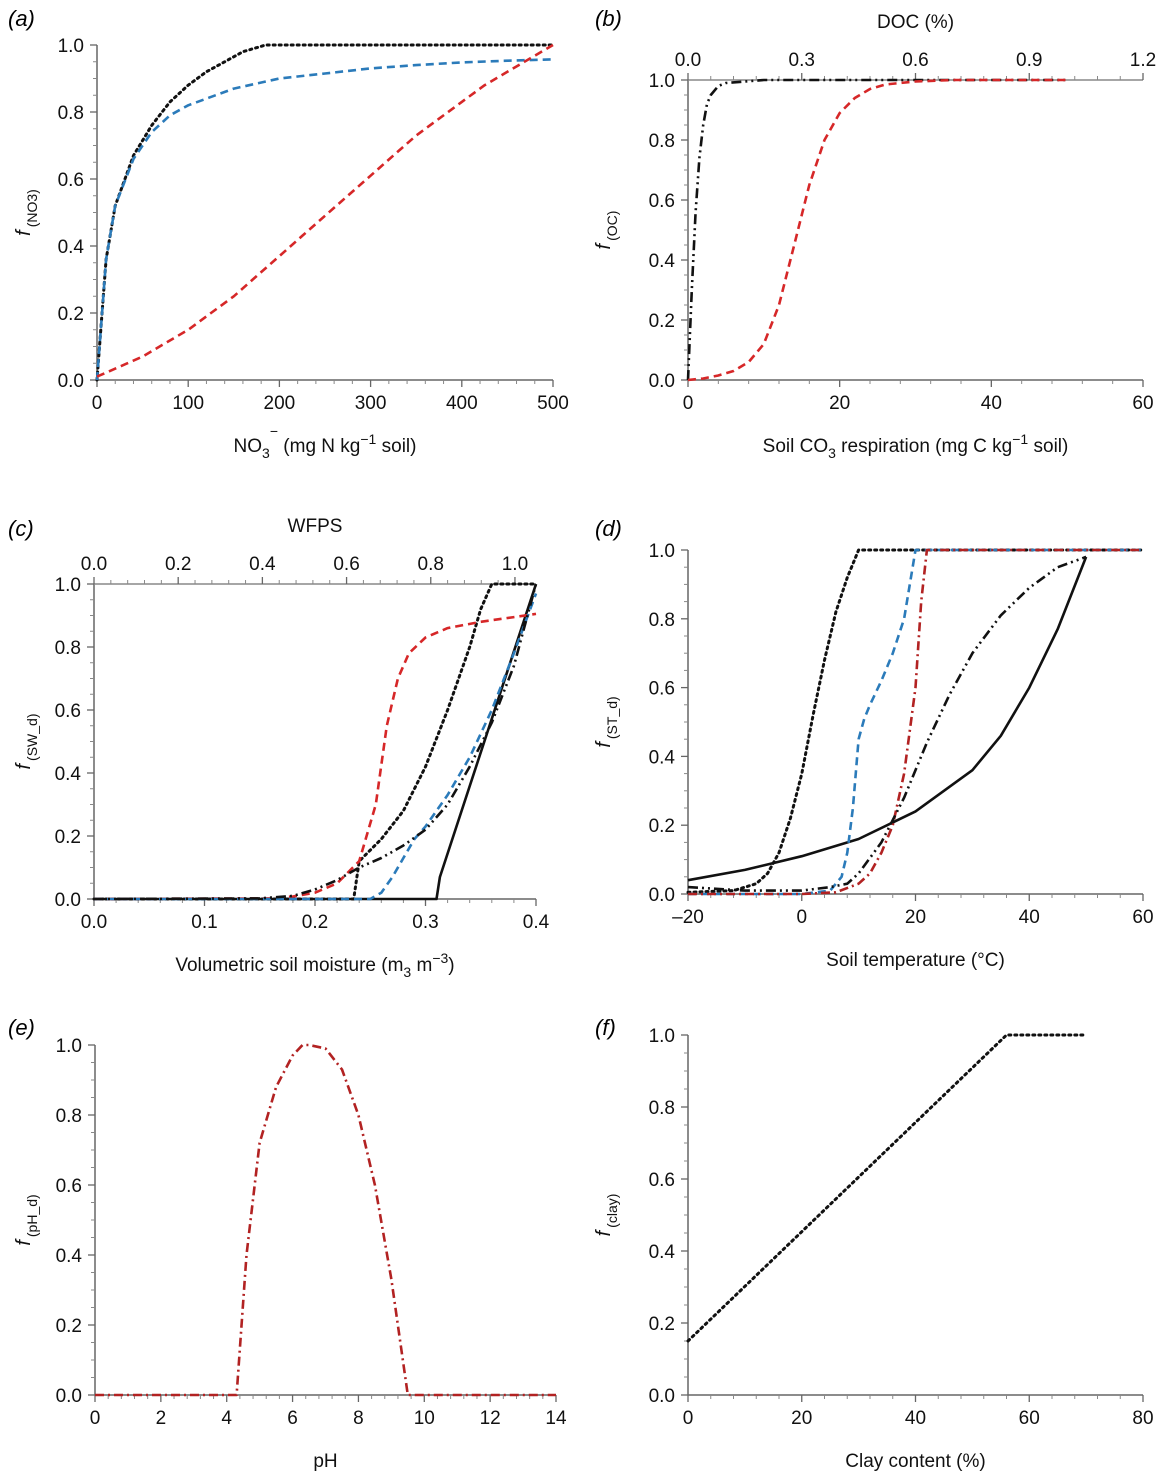 The width and height of the screenshot is (1167, 1472). Describe the element at coordinates (315, 922) in the screenshot. I see `x-tick-label: 0.2` at that location.